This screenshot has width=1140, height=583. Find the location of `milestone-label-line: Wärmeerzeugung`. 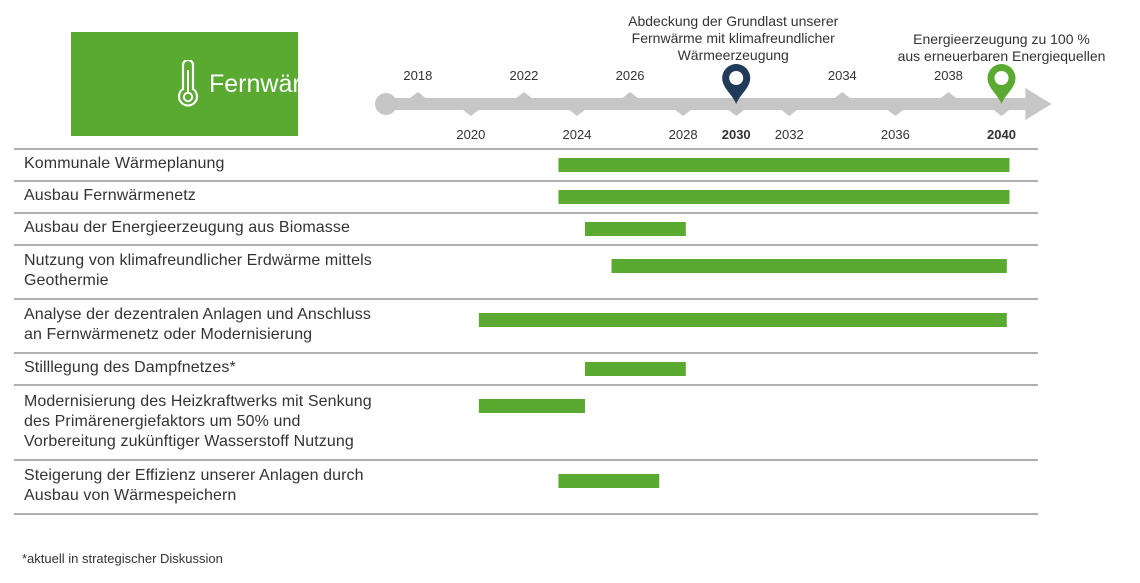

milestone-label-line: Wärmeerzeugung is located at coordinates (733, 55).